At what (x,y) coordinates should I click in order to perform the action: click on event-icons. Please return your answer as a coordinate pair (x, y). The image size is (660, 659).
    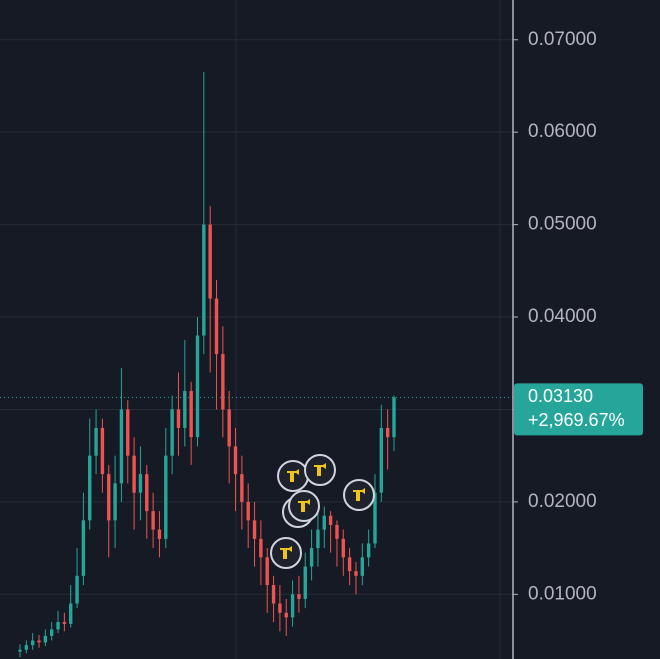
    Looking at the image, I should click on (322, 511).